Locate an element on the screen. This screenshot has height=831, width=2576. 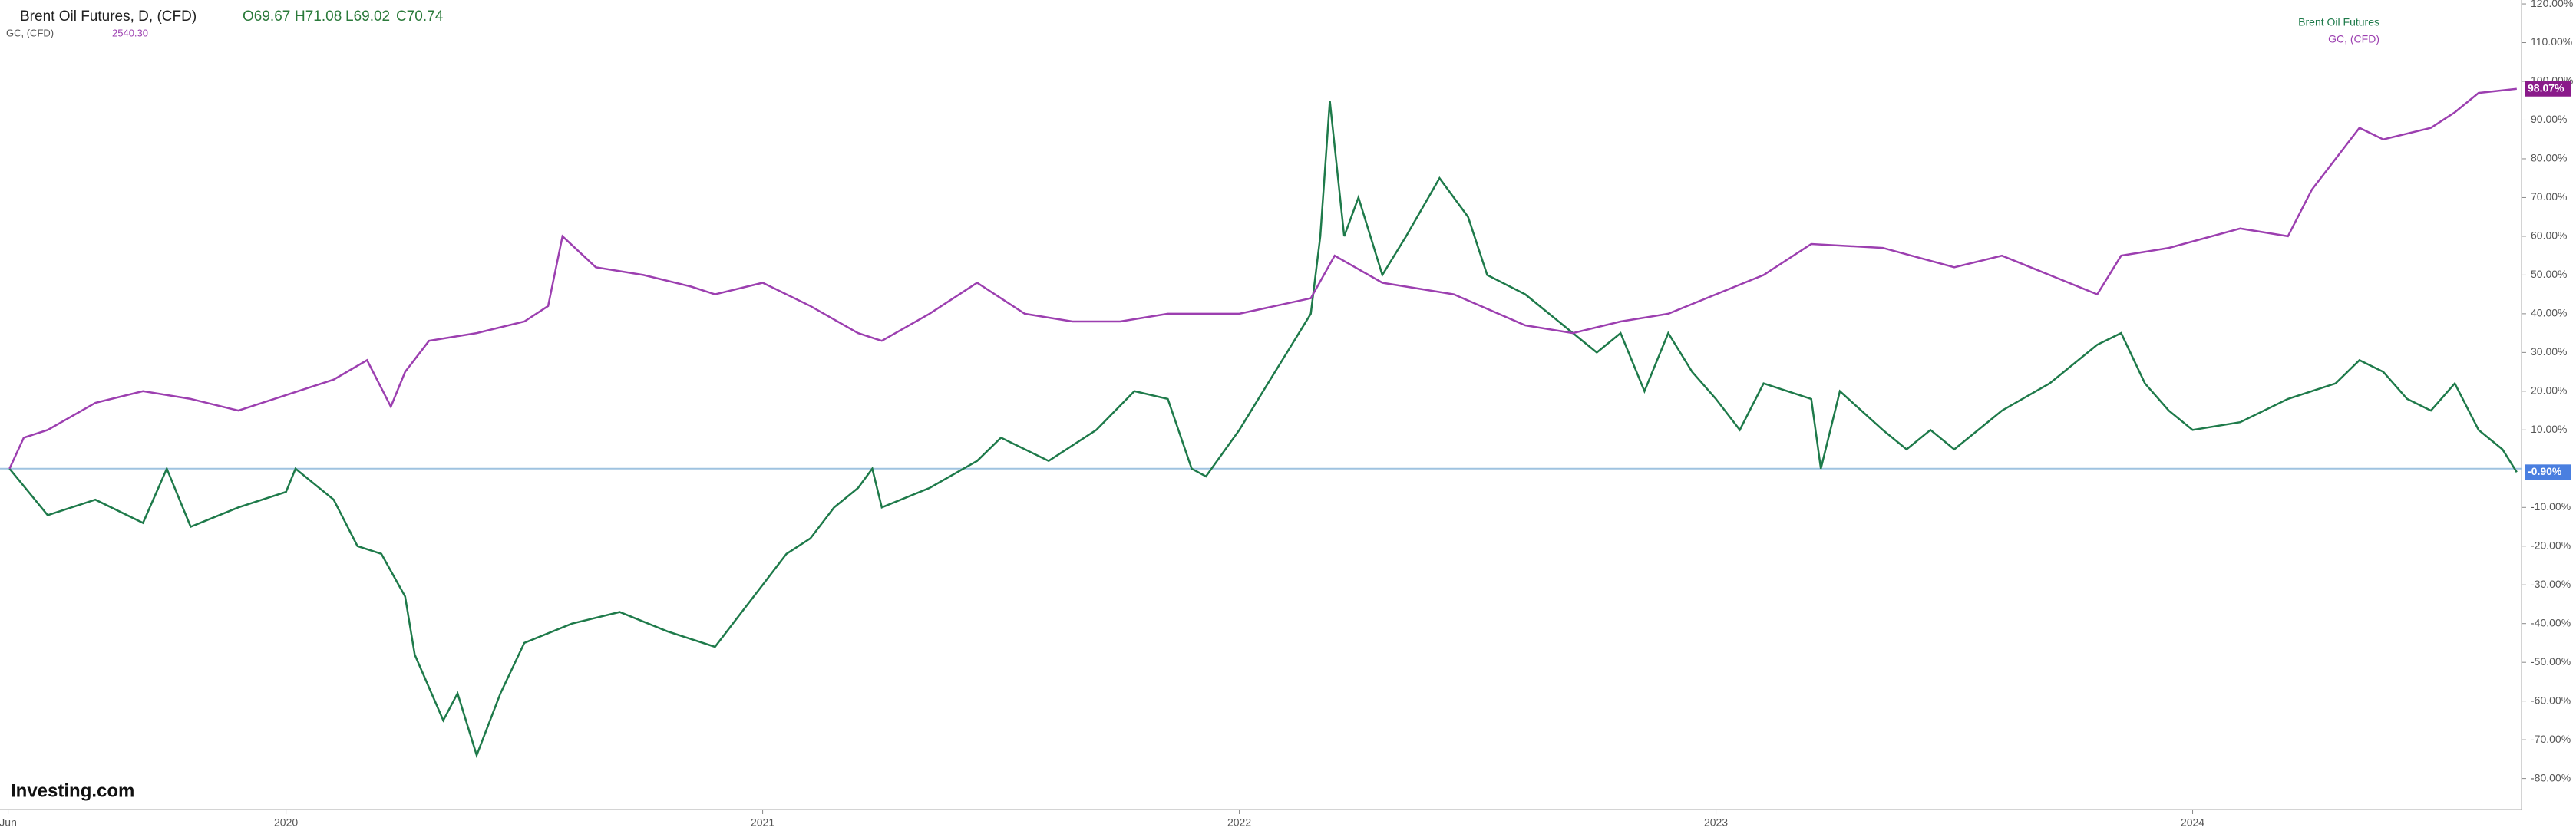
x-tick-label: 2021 is located at coordinates (762, 822).